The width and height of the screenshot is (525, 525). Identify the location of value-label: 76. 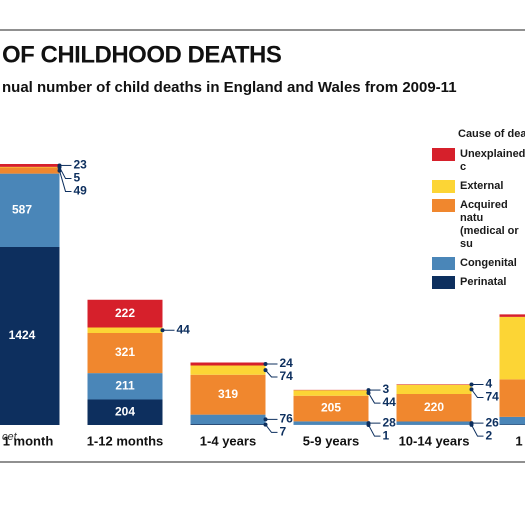
(287, 419).